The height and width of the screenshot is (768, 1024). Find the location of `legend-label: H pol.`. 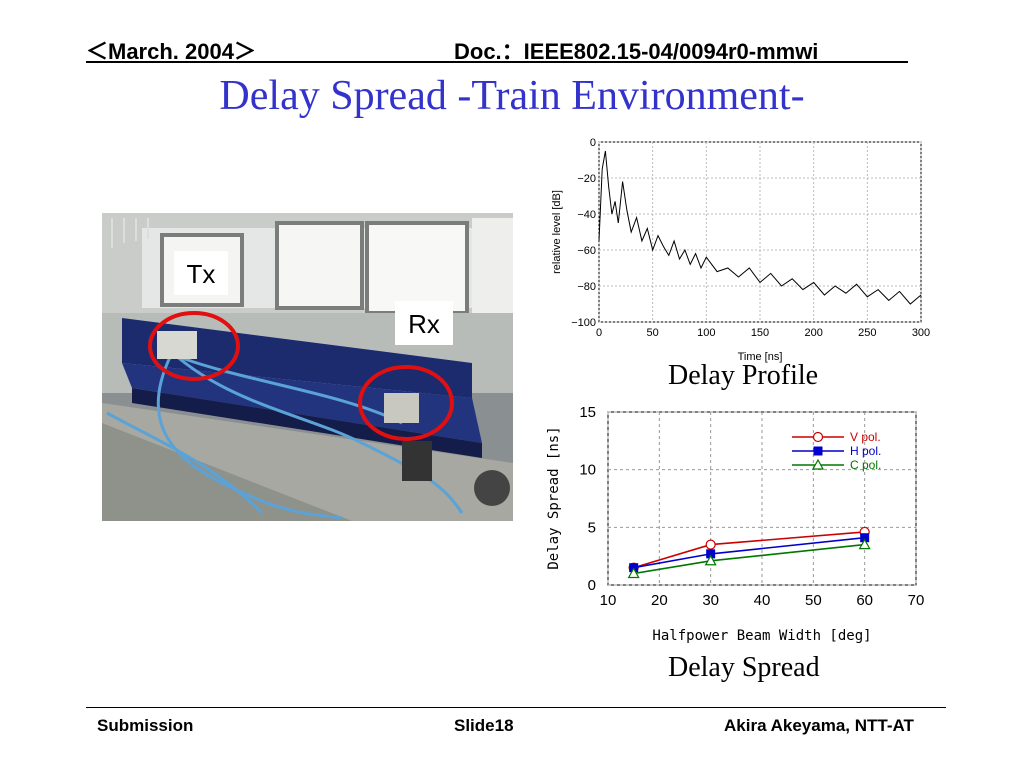

legend-label: H pol. is located at coordinates (865, 451).